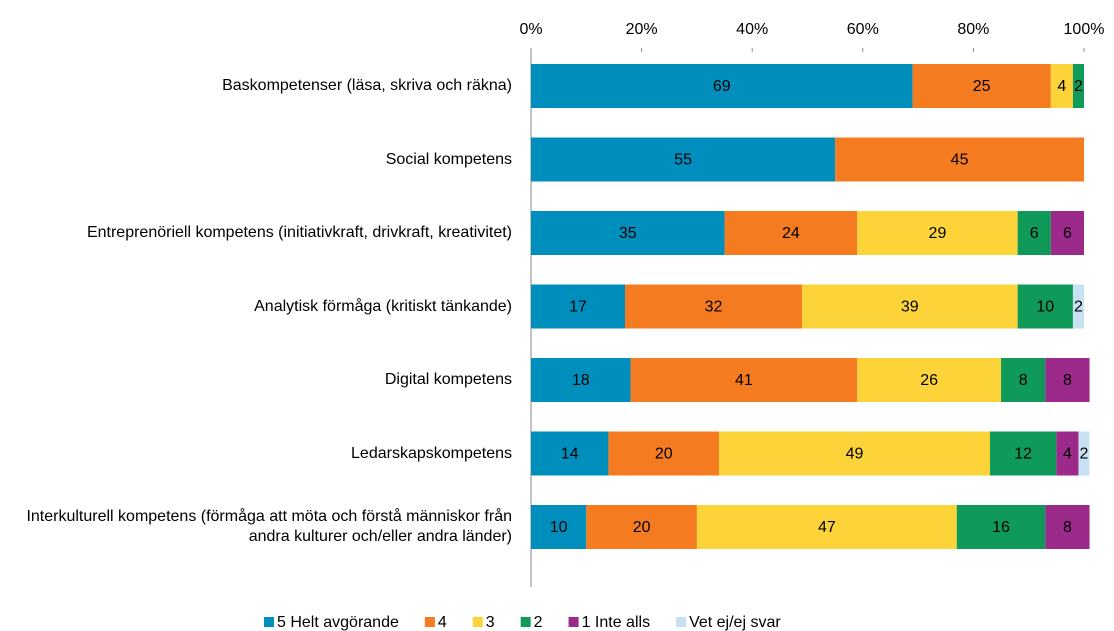 This screenshot has height=631, width=1114. Describe the element at coordinates (383, 306) in the screenshot. I see `category-label: Analytisk förmåga (kritiskt tänkande)` at that location.